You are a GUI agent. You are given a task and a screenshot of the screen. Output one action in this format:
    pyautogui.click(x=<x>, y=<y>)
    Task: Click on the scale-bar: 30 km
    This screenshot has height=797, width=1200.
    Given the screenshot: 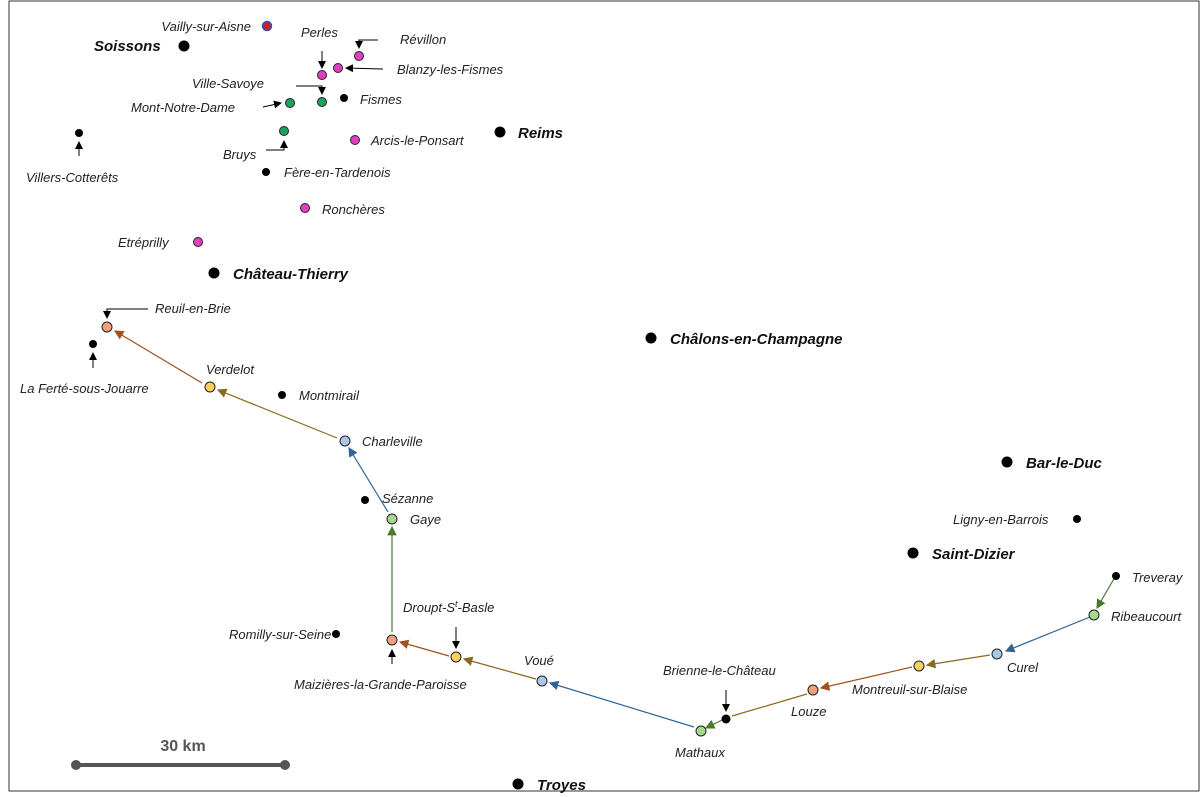 What is the action you would take?
    pyautogui.click(x=180, y=754)
    